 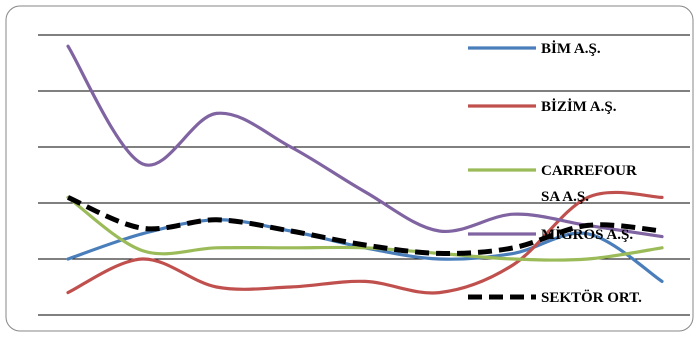 I want to click on legend-label-0: BİM A.Ş., so click(x=571, y=48).